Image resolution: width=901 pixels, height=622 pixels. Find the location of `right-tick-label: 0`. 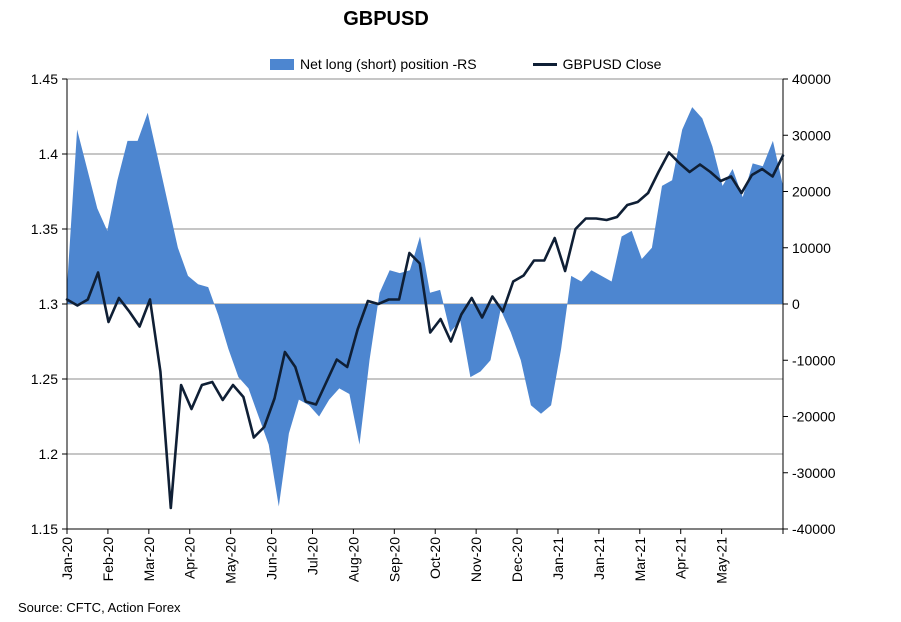

right-tick-label: 0 is located at coordinates (796, 304).